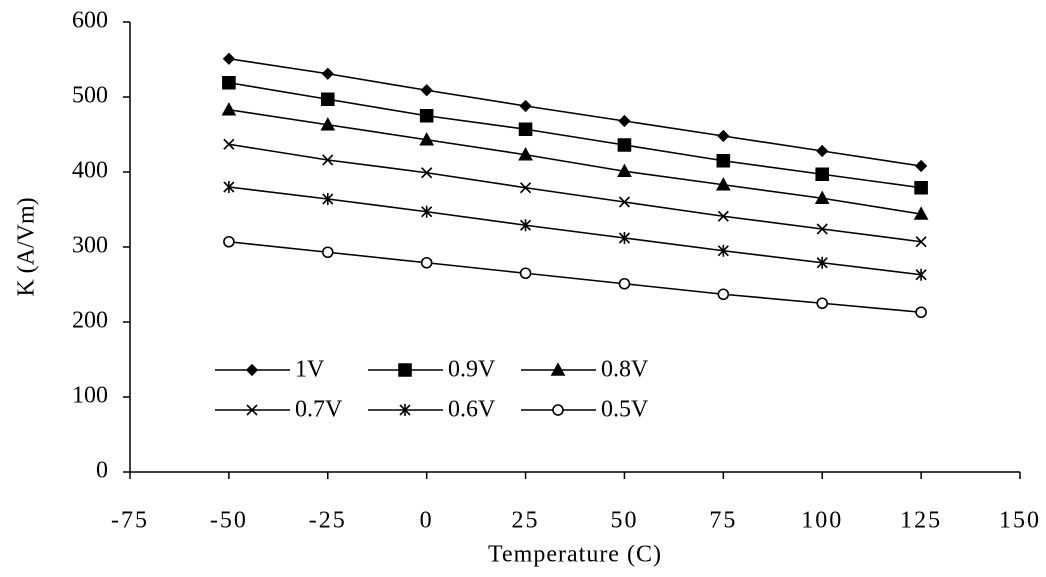 This screenshot has height=577, width=1046. What do you see at coordinates (90, 396) in the screenshot?
I see `y-tick-label: 100` at bounding box center [90, 396].